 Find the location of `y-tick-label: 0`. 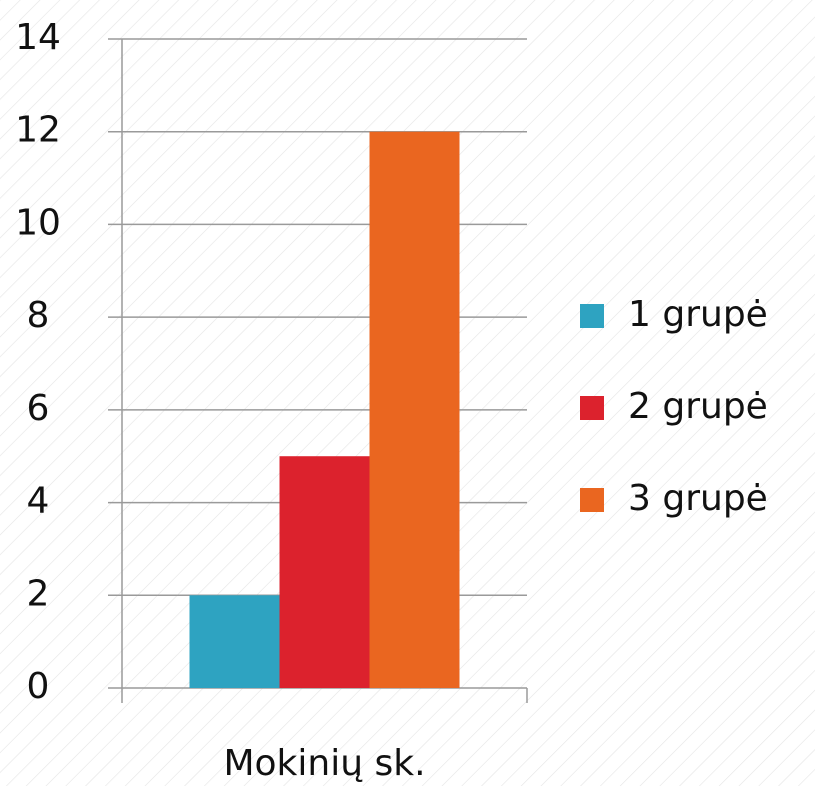

y-tick-label: 0 is located at coordinates (38, 686).